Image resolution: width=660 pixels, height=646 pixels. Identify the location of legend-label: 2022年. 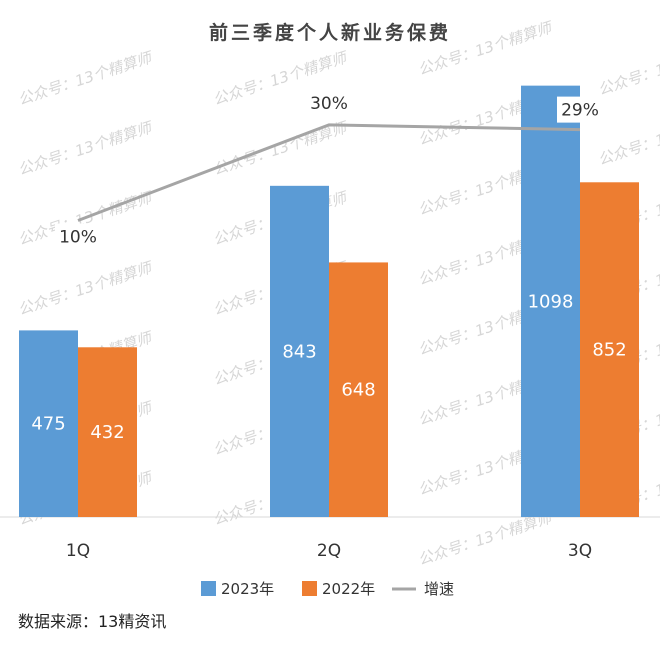
(348, 589).